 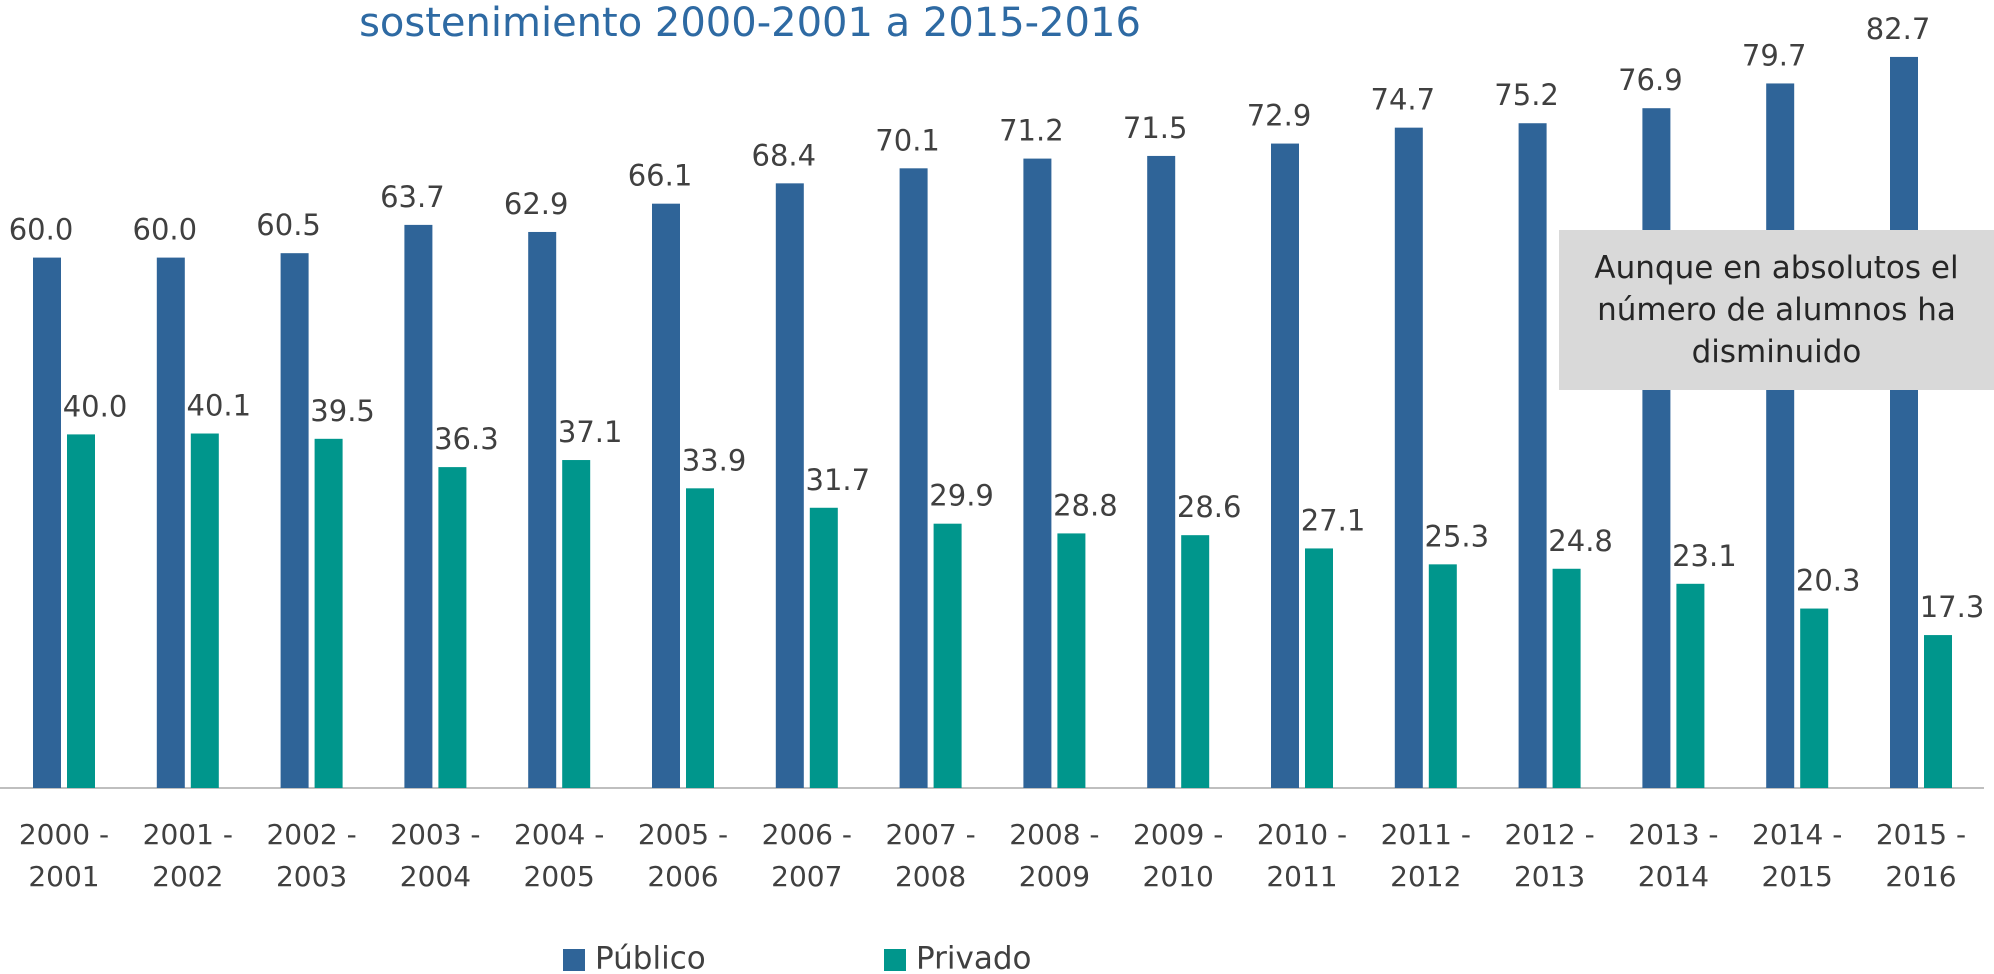 What do you see at coordinates (187, 855) in the screenshot?
I see `x-tick-label: 2001 - 2002` at bounding box center [187, 855].